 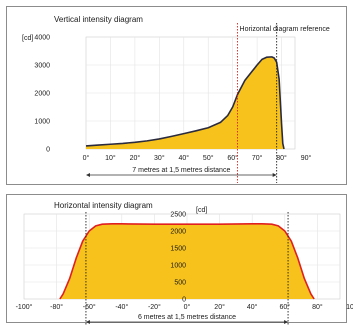 I want to click on x-tick-label: 10, so click(x=349, y=307).